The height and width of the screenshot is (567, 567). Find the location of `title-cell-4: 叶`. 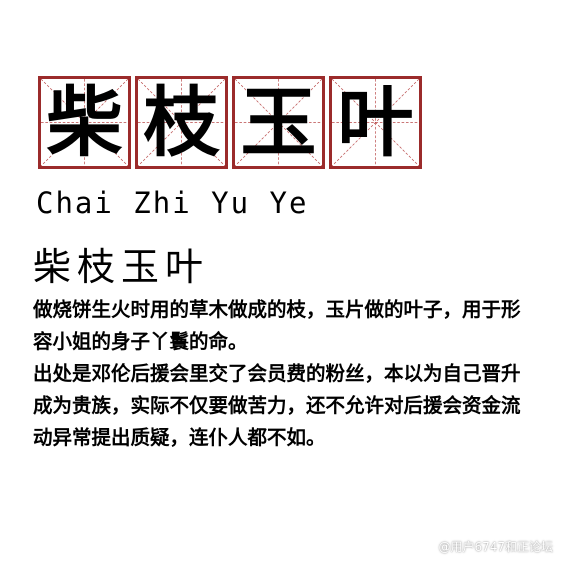

title-cell-4: 叶 is located at coordinates (375, 122).